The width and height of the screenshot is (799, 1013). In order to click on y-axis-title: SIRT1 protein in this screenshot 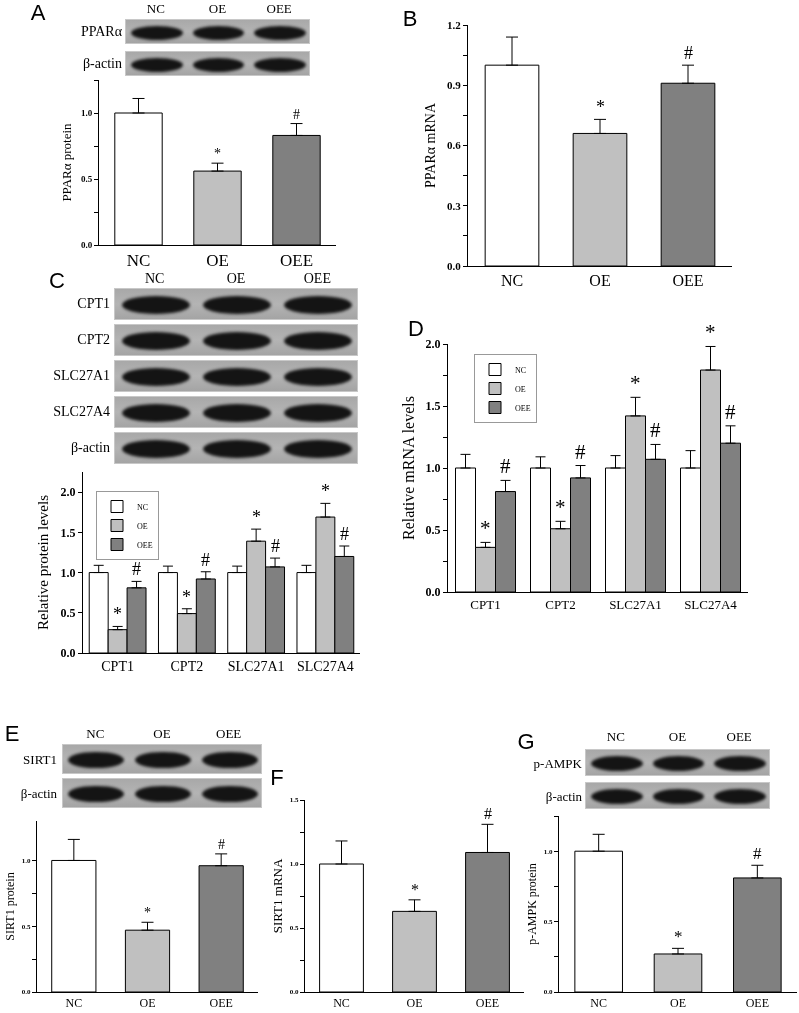, I will do `click(10, 906)`.